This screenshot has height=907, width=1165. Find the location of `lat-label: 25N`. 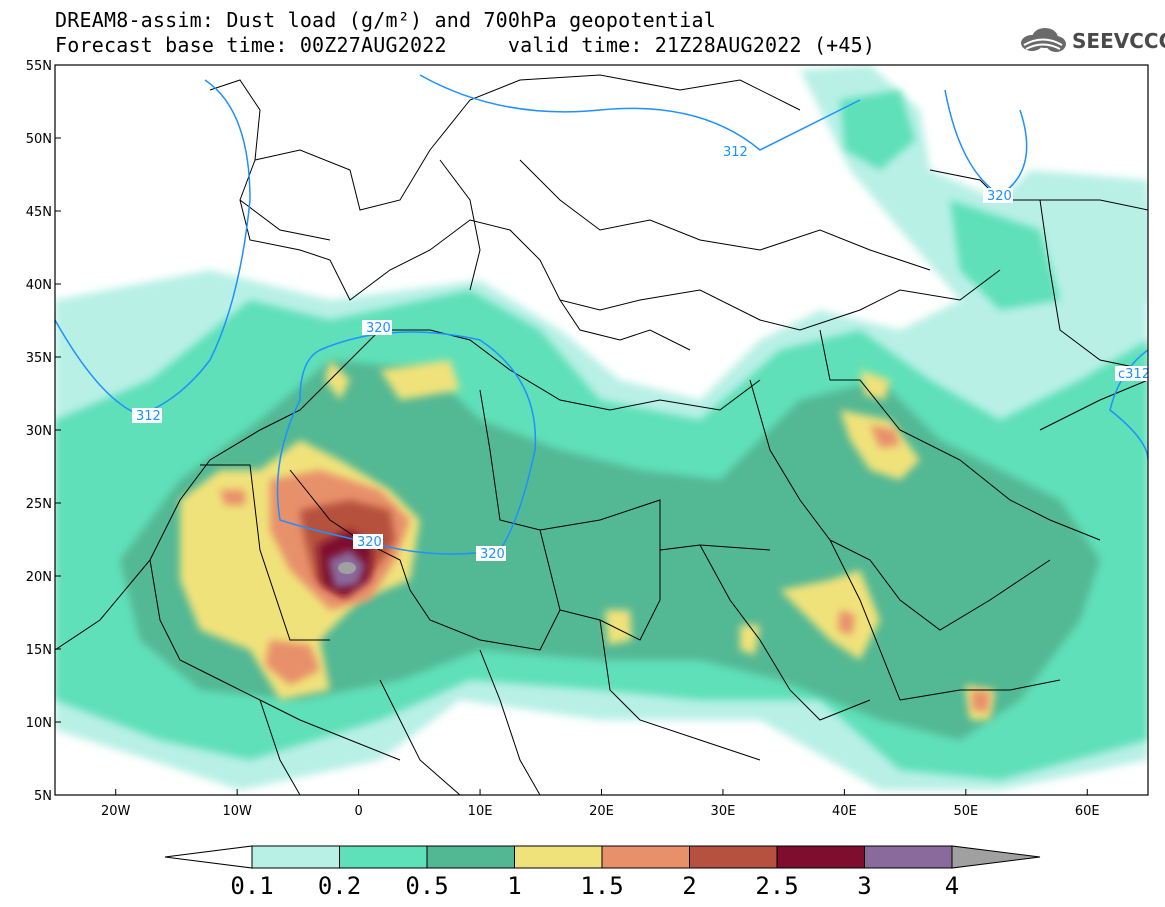

lat-label: 25N is located at coordinates (39, 504).